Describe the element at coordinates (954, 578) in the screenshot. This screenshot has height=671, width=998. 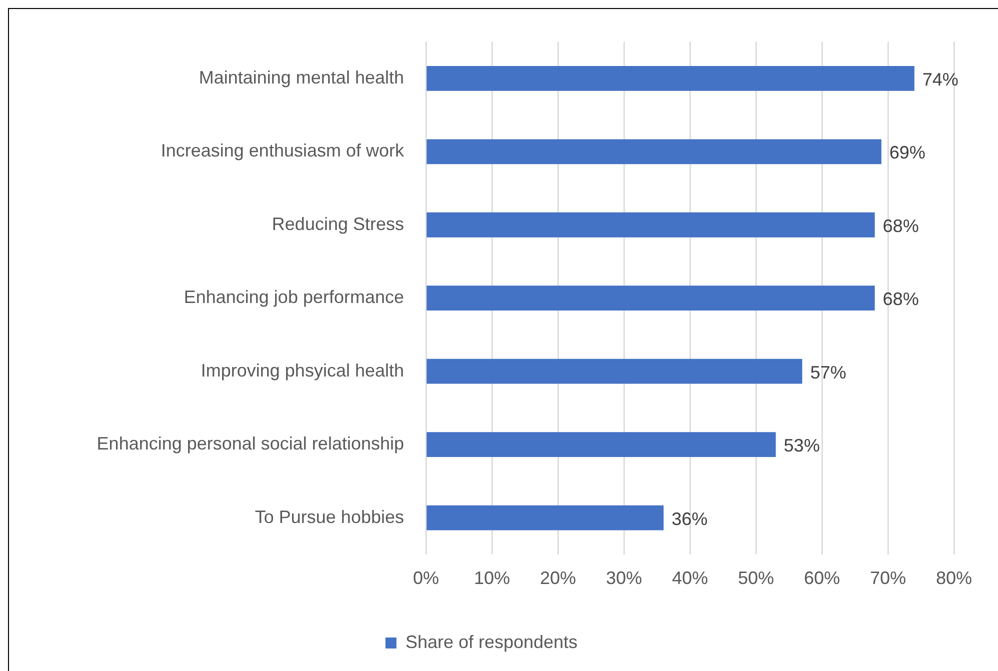
I see `x-tick-label: 80%` at that location.